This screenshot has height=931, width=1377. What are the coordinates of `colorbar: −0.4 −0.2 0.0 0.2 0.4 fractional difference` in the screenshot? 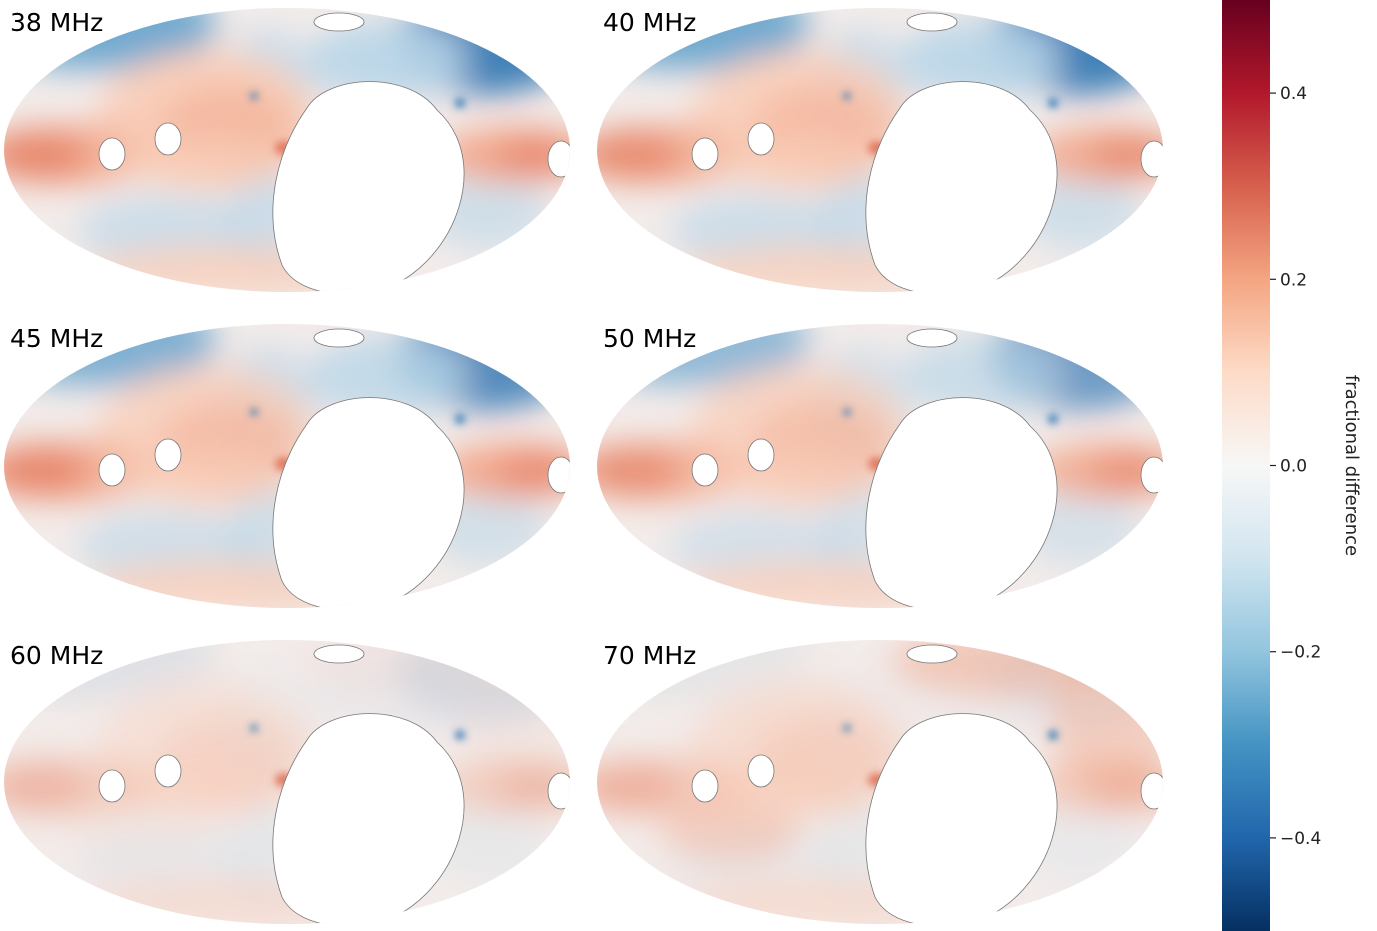 It's located at (1292, 465).